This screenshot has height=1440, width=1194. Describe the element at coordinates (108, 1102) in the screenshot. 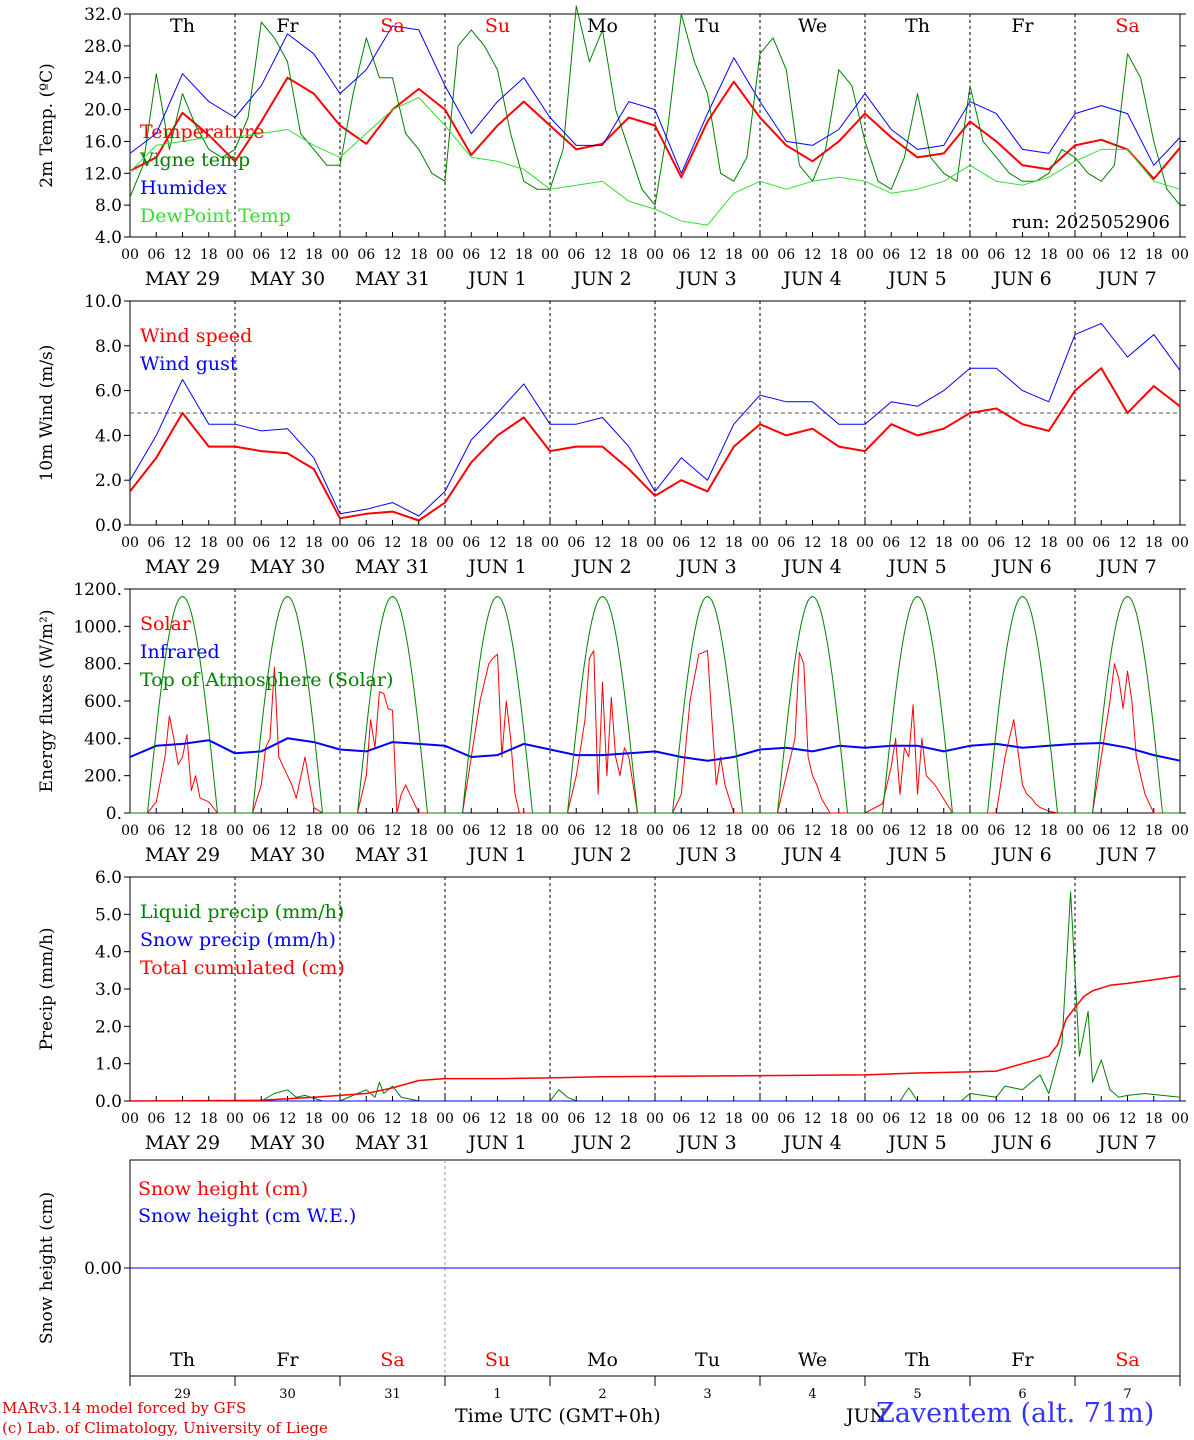

I see `y-tick-label: 0.0` at that location.